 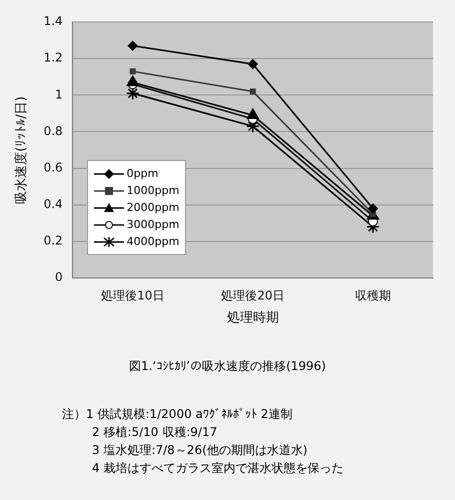 I want to click on y-tick-label: 1.4, so click(x=53, y=21).